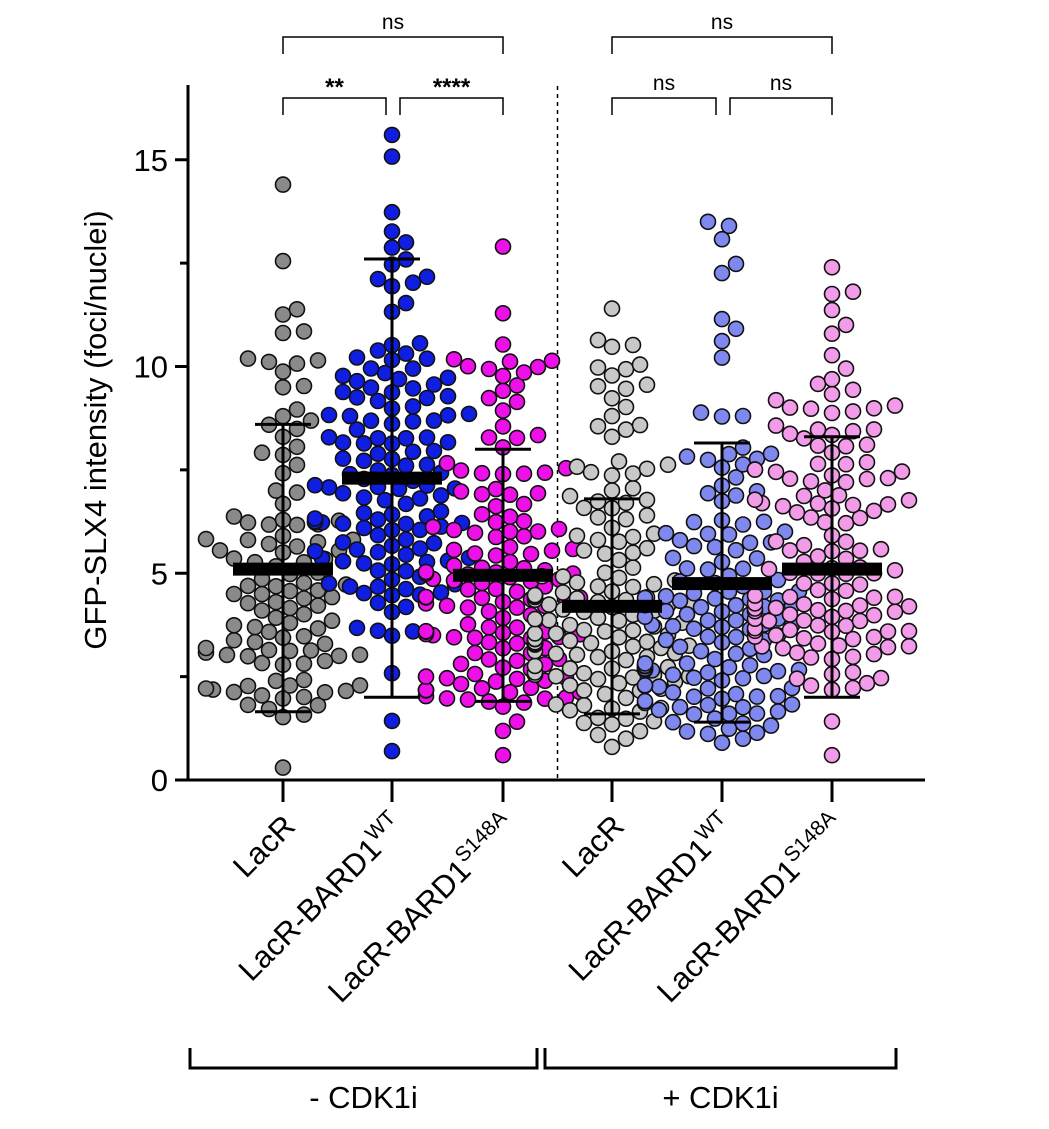  Describe the element at coordinates (283, 569) in the screenshot. I see `mean-bar` at that location.